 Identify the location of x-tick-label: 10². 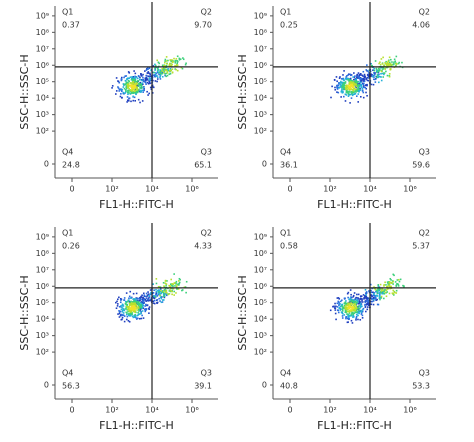
(111, 410).